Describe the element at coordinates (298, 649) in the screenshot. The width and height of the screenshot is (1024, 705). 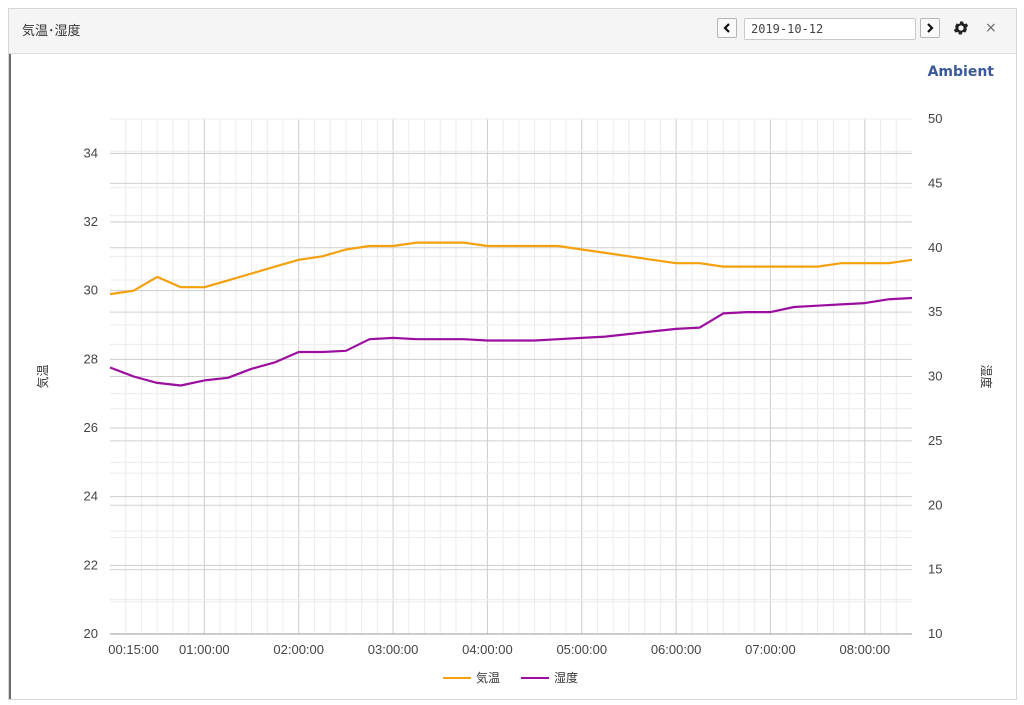
I see `x-tick-label: 02:00:00` at that location.